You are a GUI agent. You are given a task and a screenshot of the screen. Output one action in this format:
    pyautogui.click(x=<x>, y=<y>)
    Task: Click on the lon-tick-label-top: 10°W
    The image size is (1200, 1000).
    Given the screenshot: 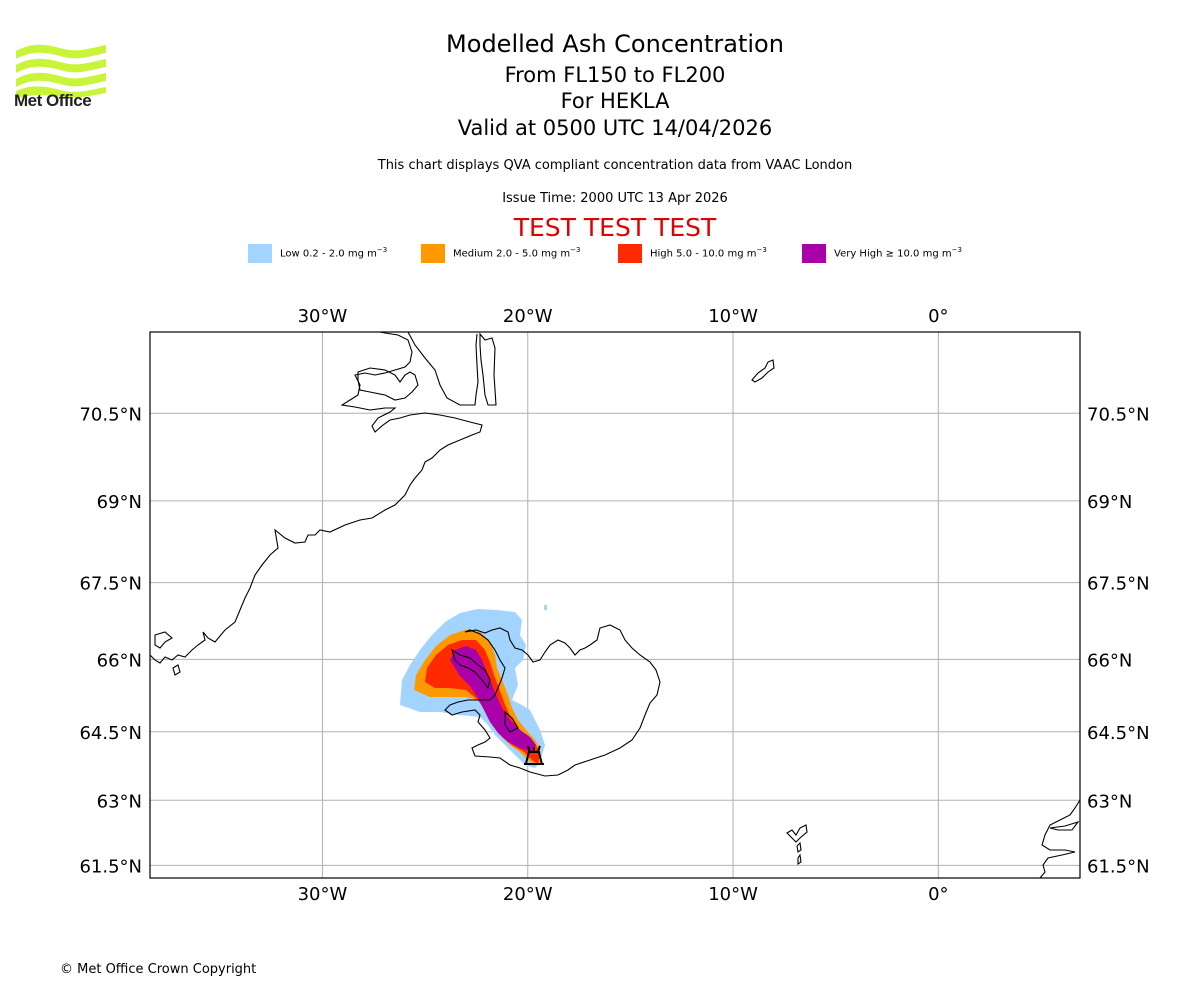 What is the action you would take?
    pyautogui.click(x=733, y=316)
    